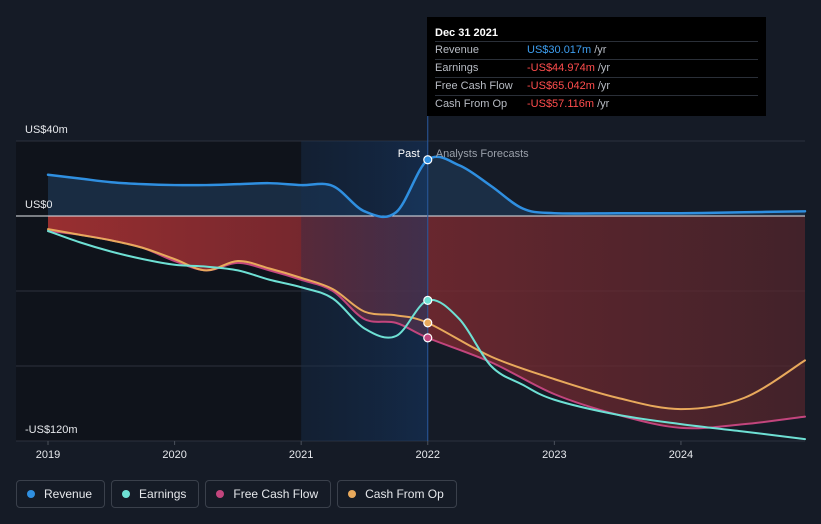  Describe the element at coordinates (596, 33) in the screenshot. I see `tooltip-date: Dec 31 2021` at that location.